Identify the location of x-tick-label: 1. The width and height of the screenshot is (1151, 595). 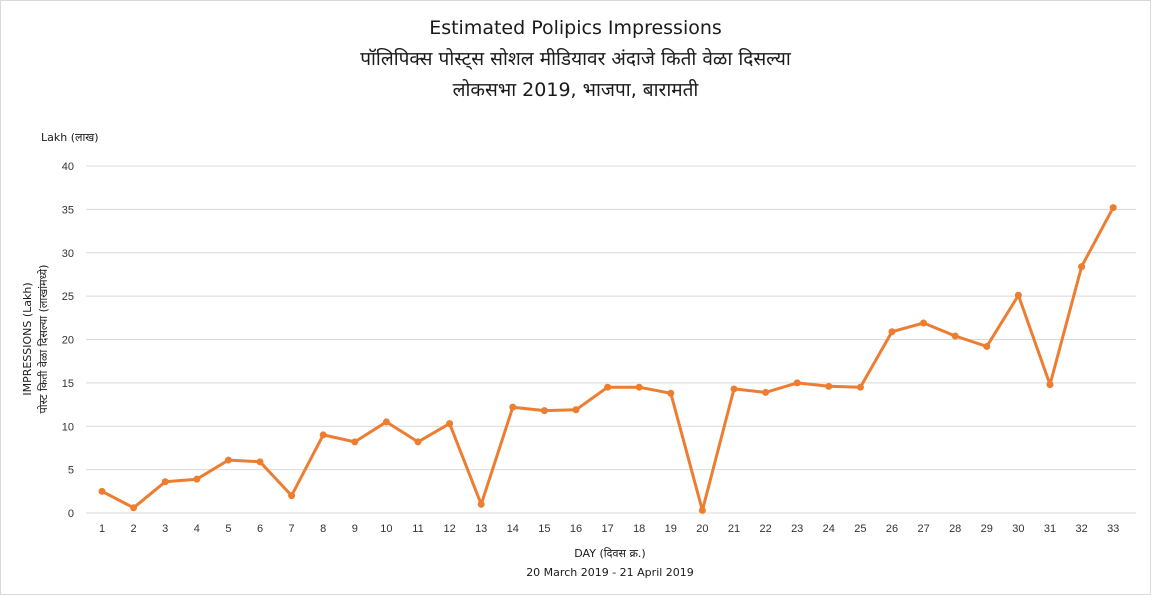
(102, 529).